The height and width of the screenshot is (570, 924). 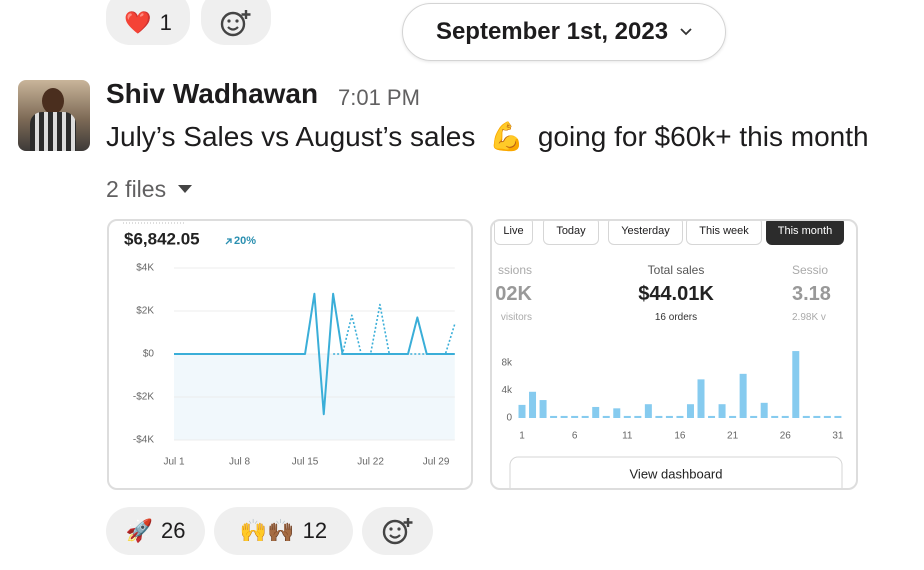 I want to click on reaction-count: 12, so click(x=315, y=530).